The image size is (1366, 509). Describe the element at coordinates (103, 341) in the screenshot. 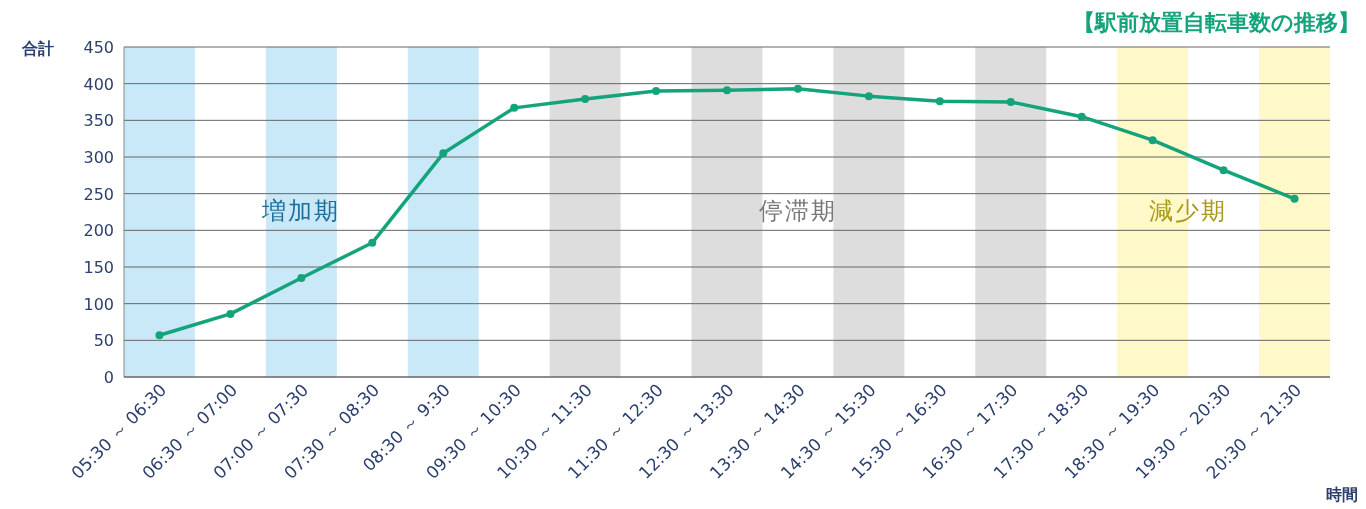

I see `y-tick-label: 50` at that location.